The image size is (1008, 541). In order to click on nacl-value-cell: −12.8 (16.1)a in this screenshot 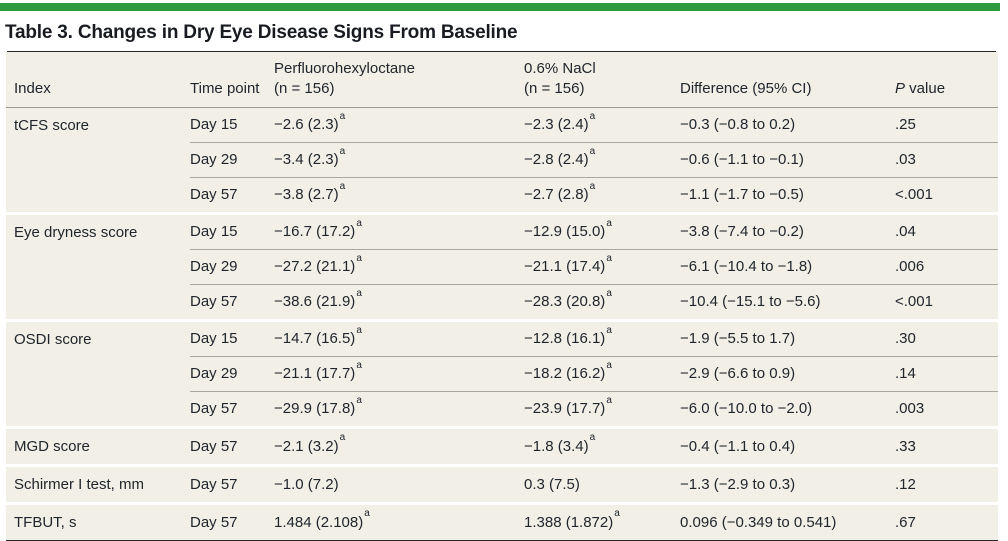, I will do `click(602, 338)`.